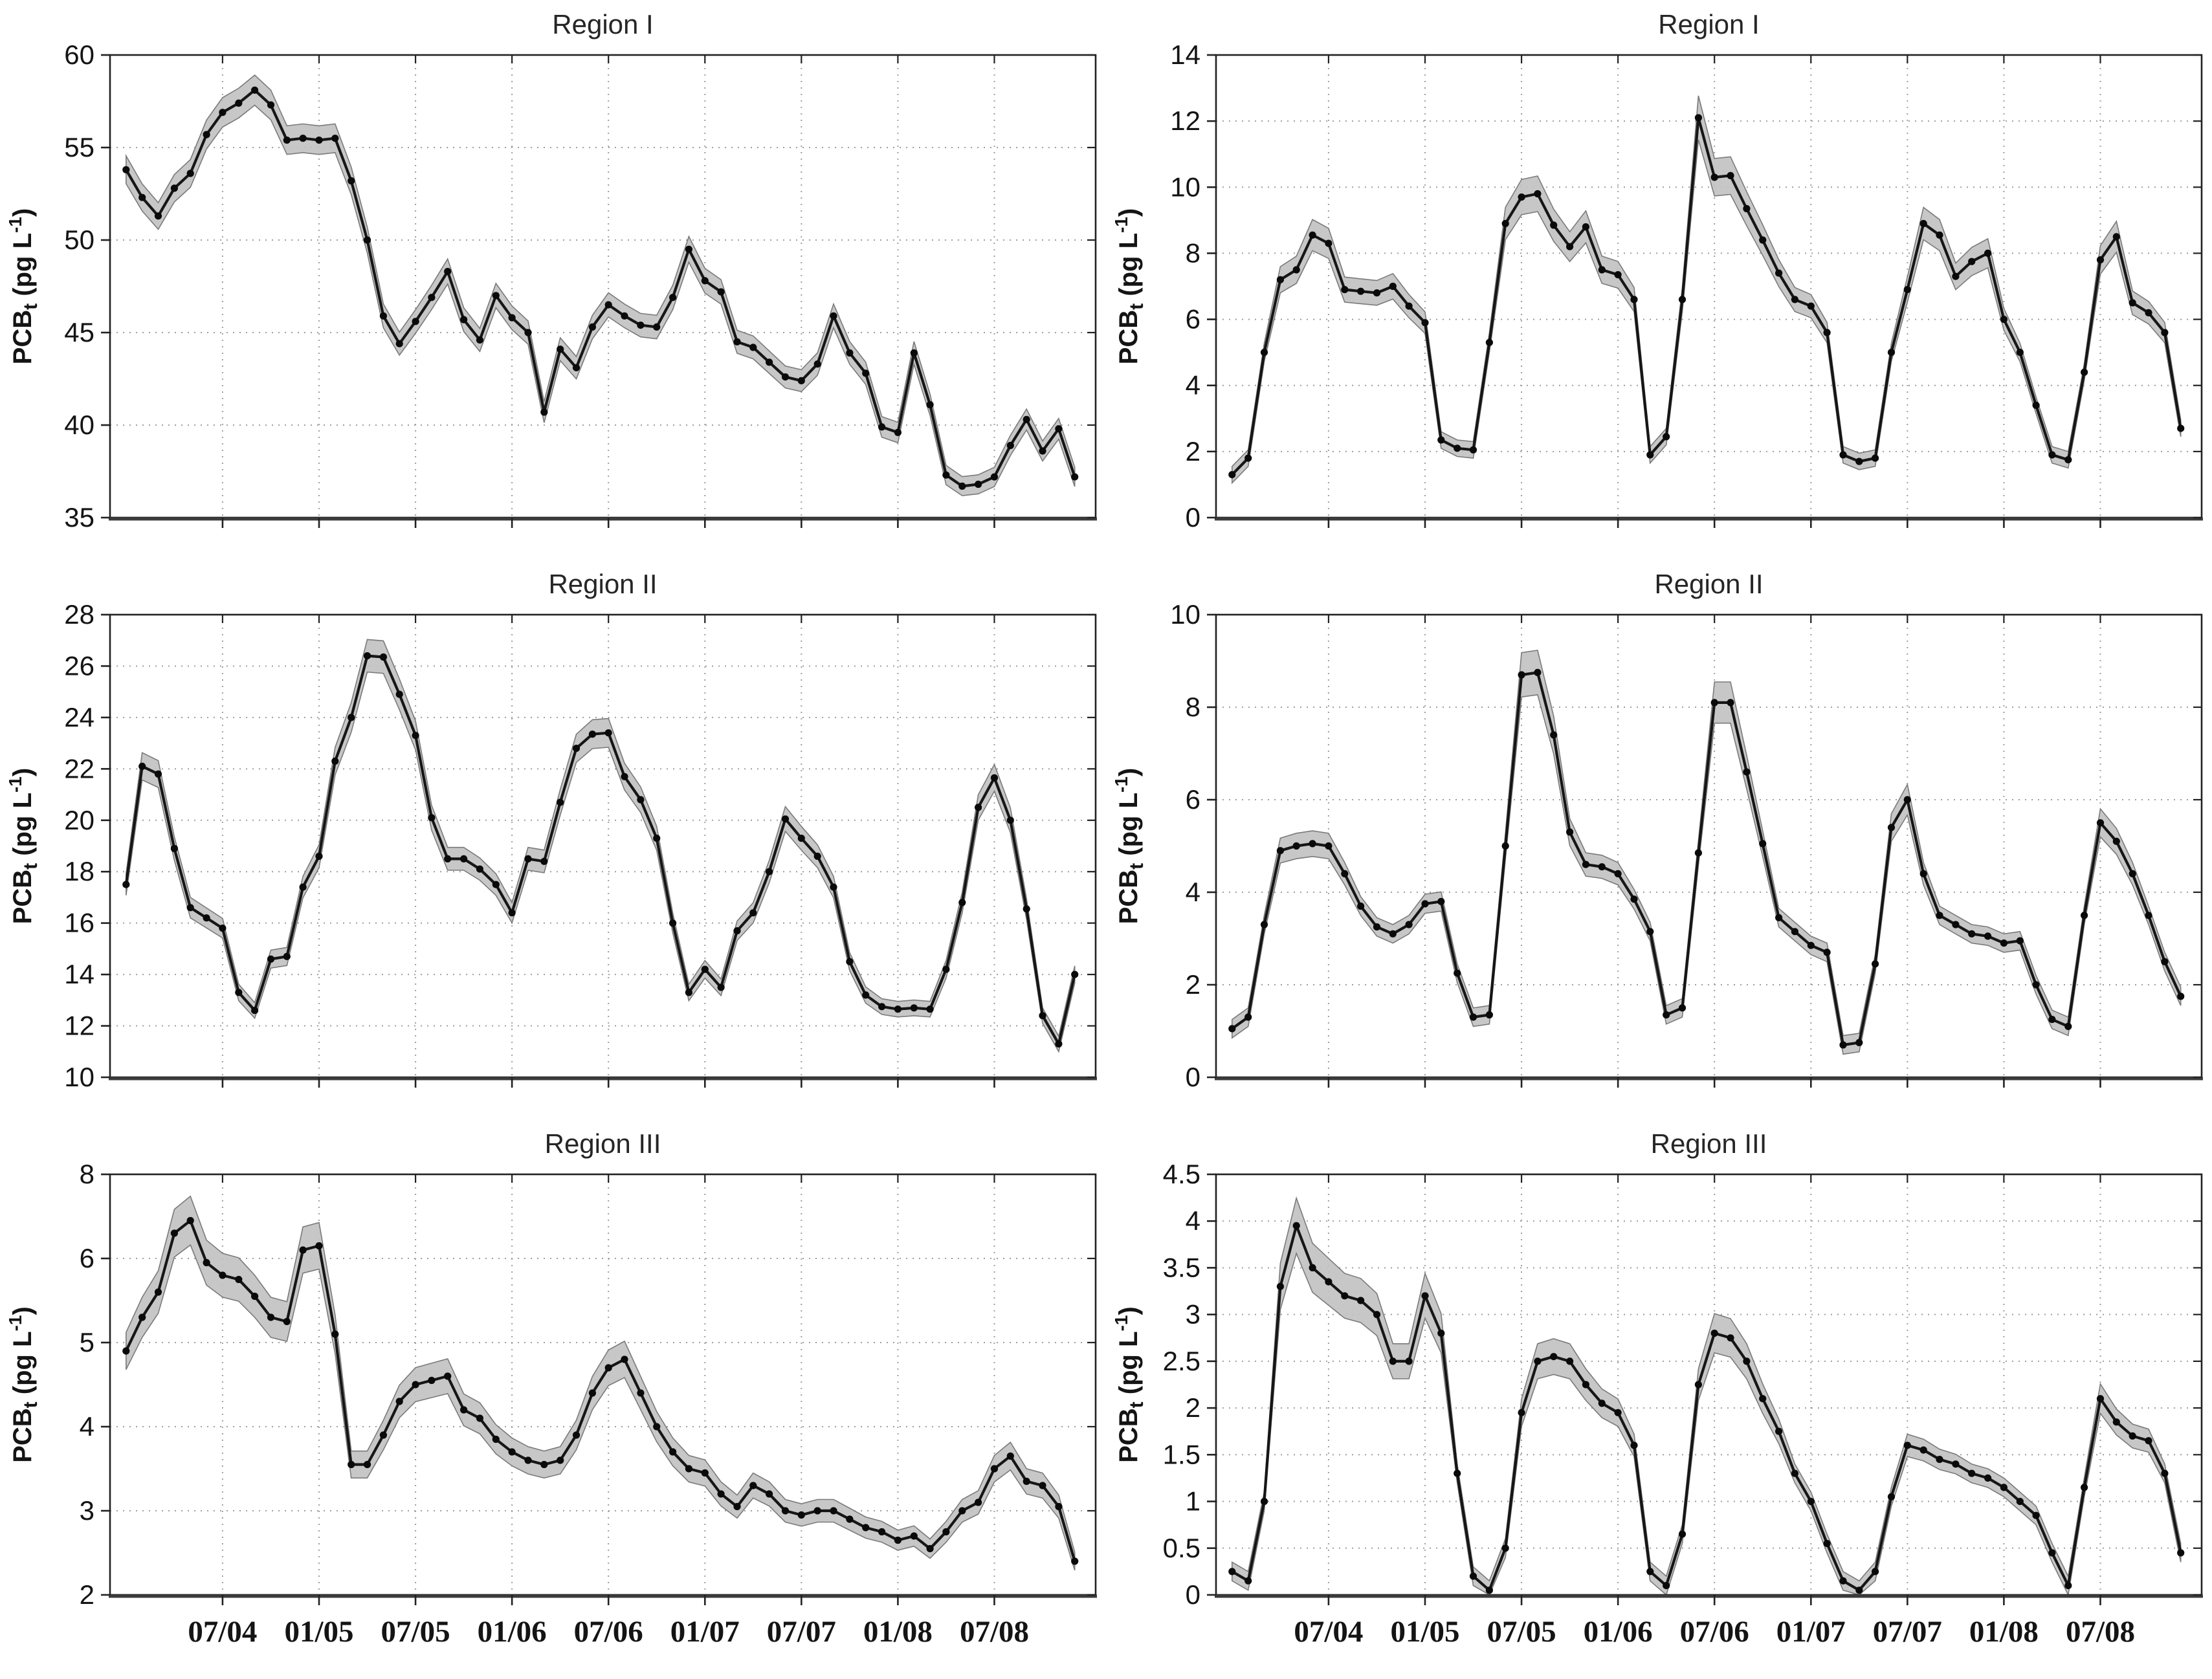 This screenshot has height=1679, width=2212. What do you see at coordinates (79, 820) in the screenshot?
I see `svg-text: 20` at bounding box center [79, 820].